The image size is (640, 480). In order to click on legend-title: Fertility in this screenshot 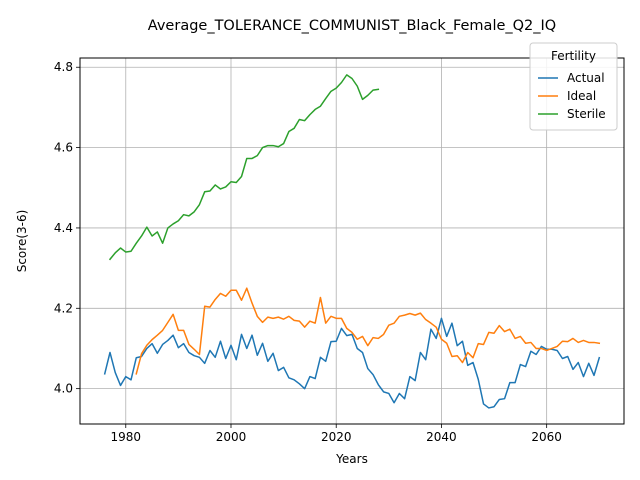, I will do `click(573, 56)`.